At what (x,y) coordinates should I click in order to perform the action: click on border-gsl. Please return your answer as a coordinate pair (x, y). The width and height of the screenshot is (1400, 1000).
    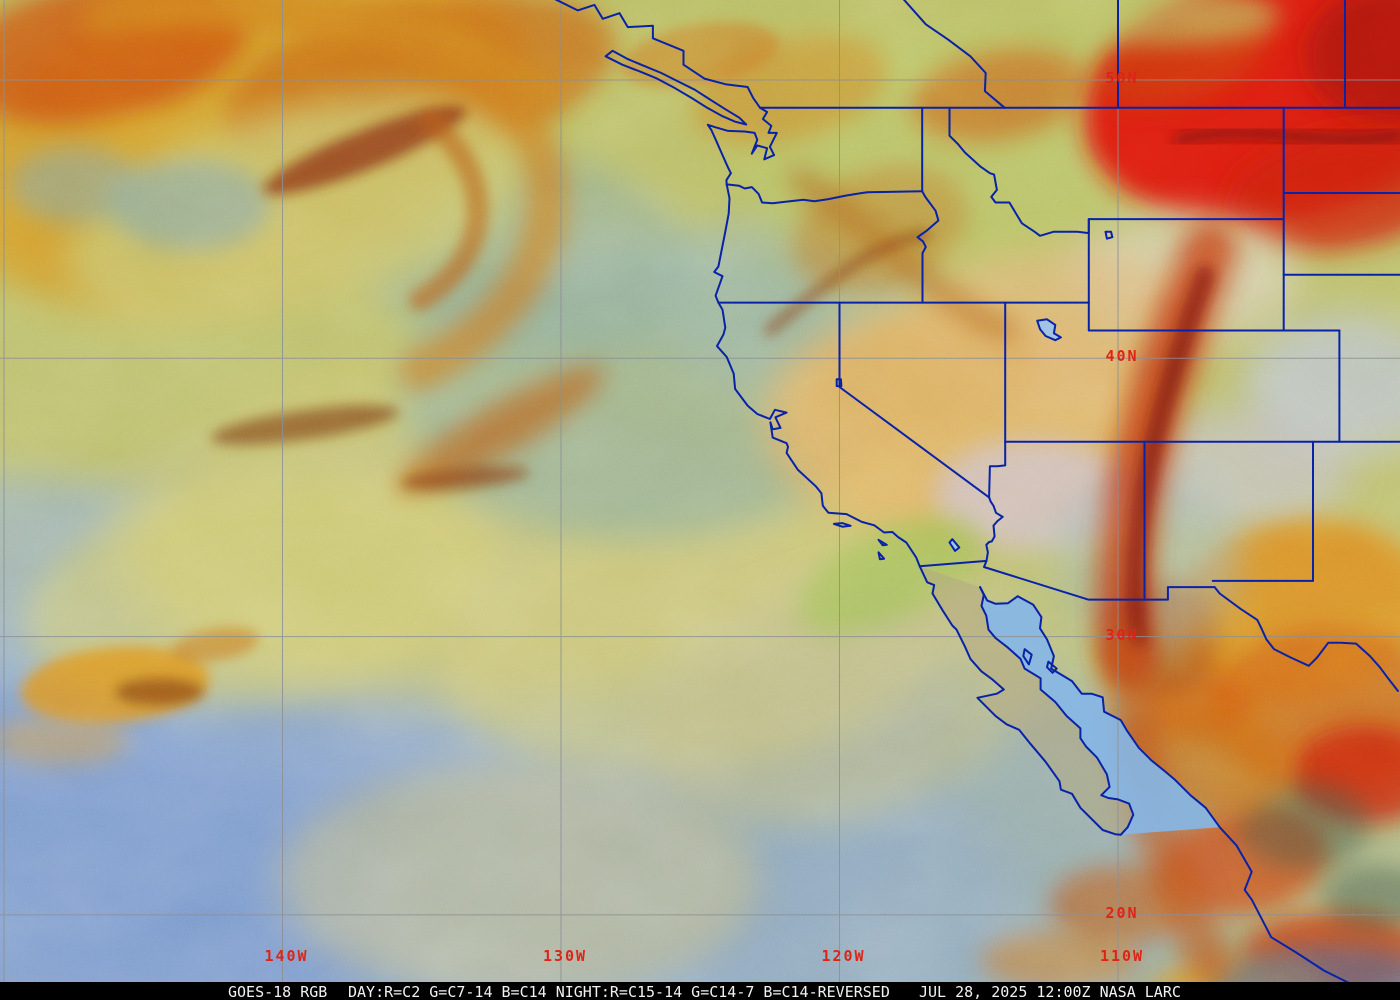
    Looking at the image, I should click on (1049, 330).